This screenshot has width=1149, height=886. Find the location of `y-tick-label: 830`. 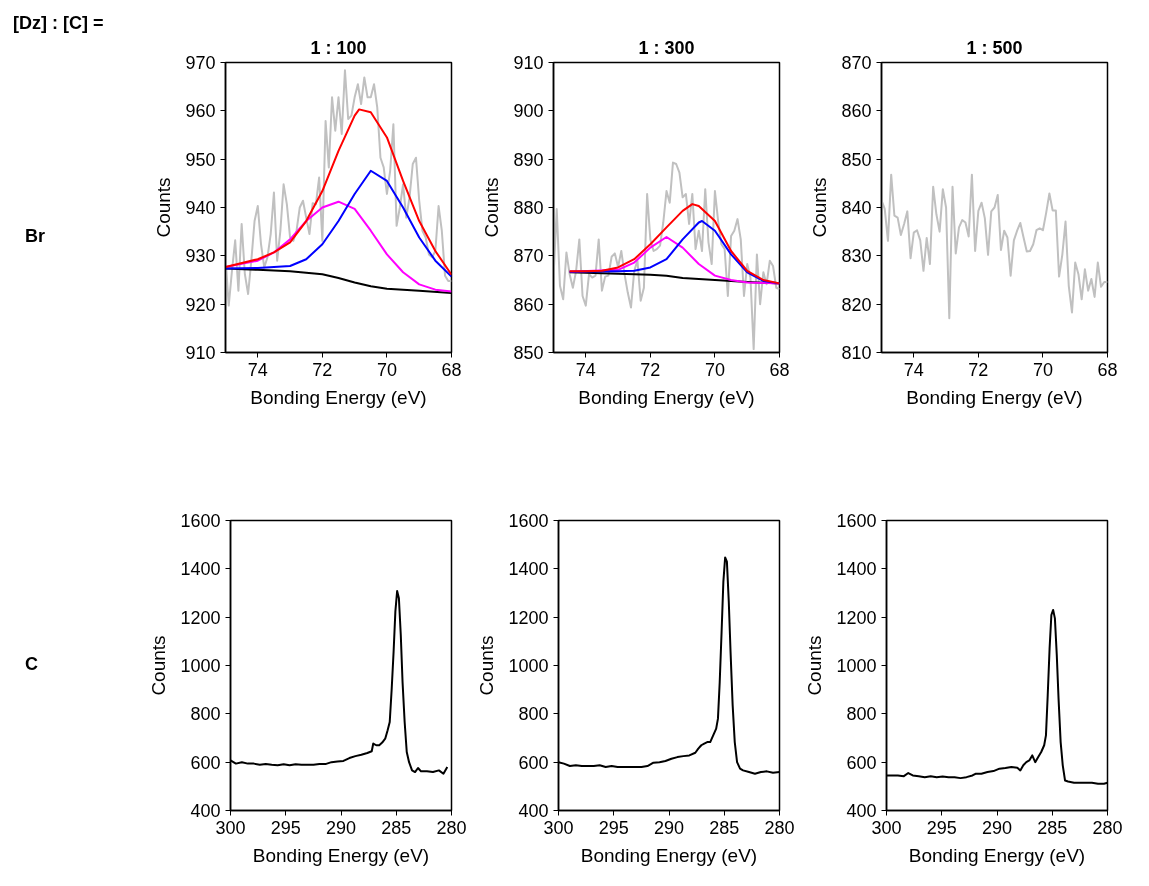

y-tick-label: 830 is located at coordinates (856, 256).